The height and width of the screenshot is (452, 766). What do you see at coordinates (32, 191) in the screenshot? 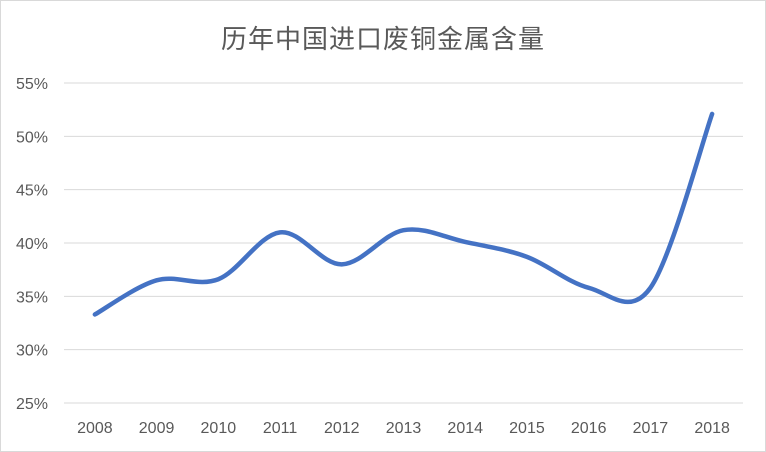
I see `y-tick-label: 45%` at bounding box center [32, 191].